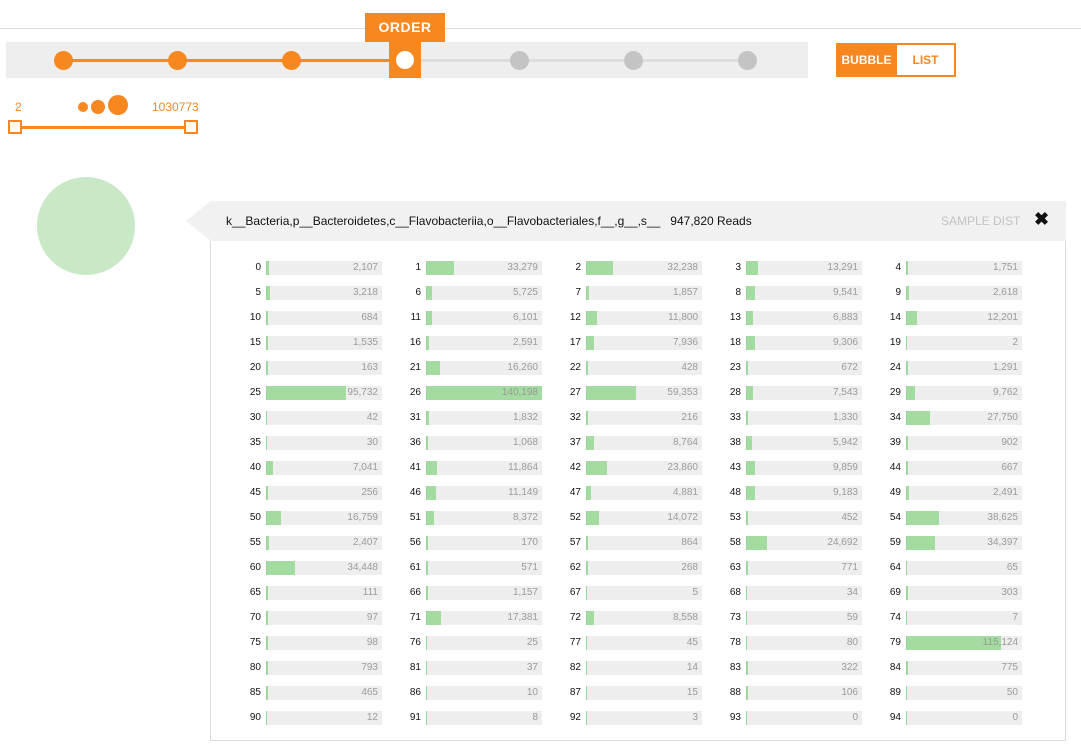  What do you see at coordinates (540, 28) in the screenshot?
I see `top-divider` at bounding box center [540, 28].